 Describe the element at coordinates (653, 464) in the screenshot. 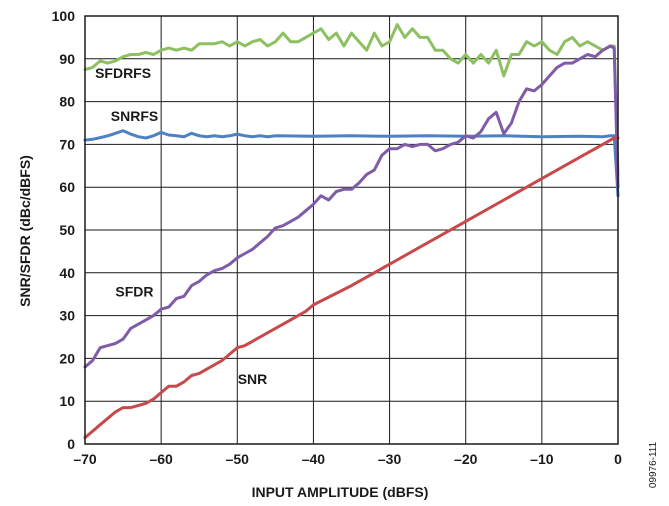

I see `figure-id: 09976-111` at that location.